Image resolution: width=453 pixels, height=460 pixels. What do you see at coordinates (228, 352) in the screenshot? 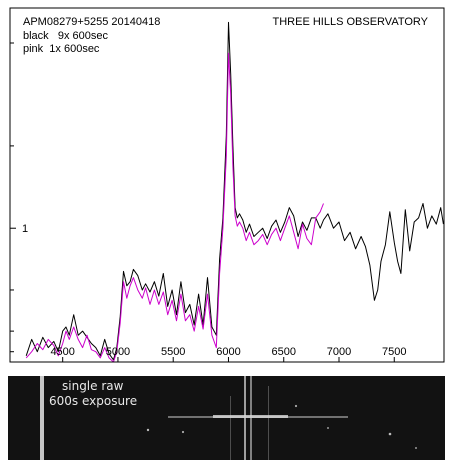
I see `x-tick-label: 6000` at bounding box center [228, 352].